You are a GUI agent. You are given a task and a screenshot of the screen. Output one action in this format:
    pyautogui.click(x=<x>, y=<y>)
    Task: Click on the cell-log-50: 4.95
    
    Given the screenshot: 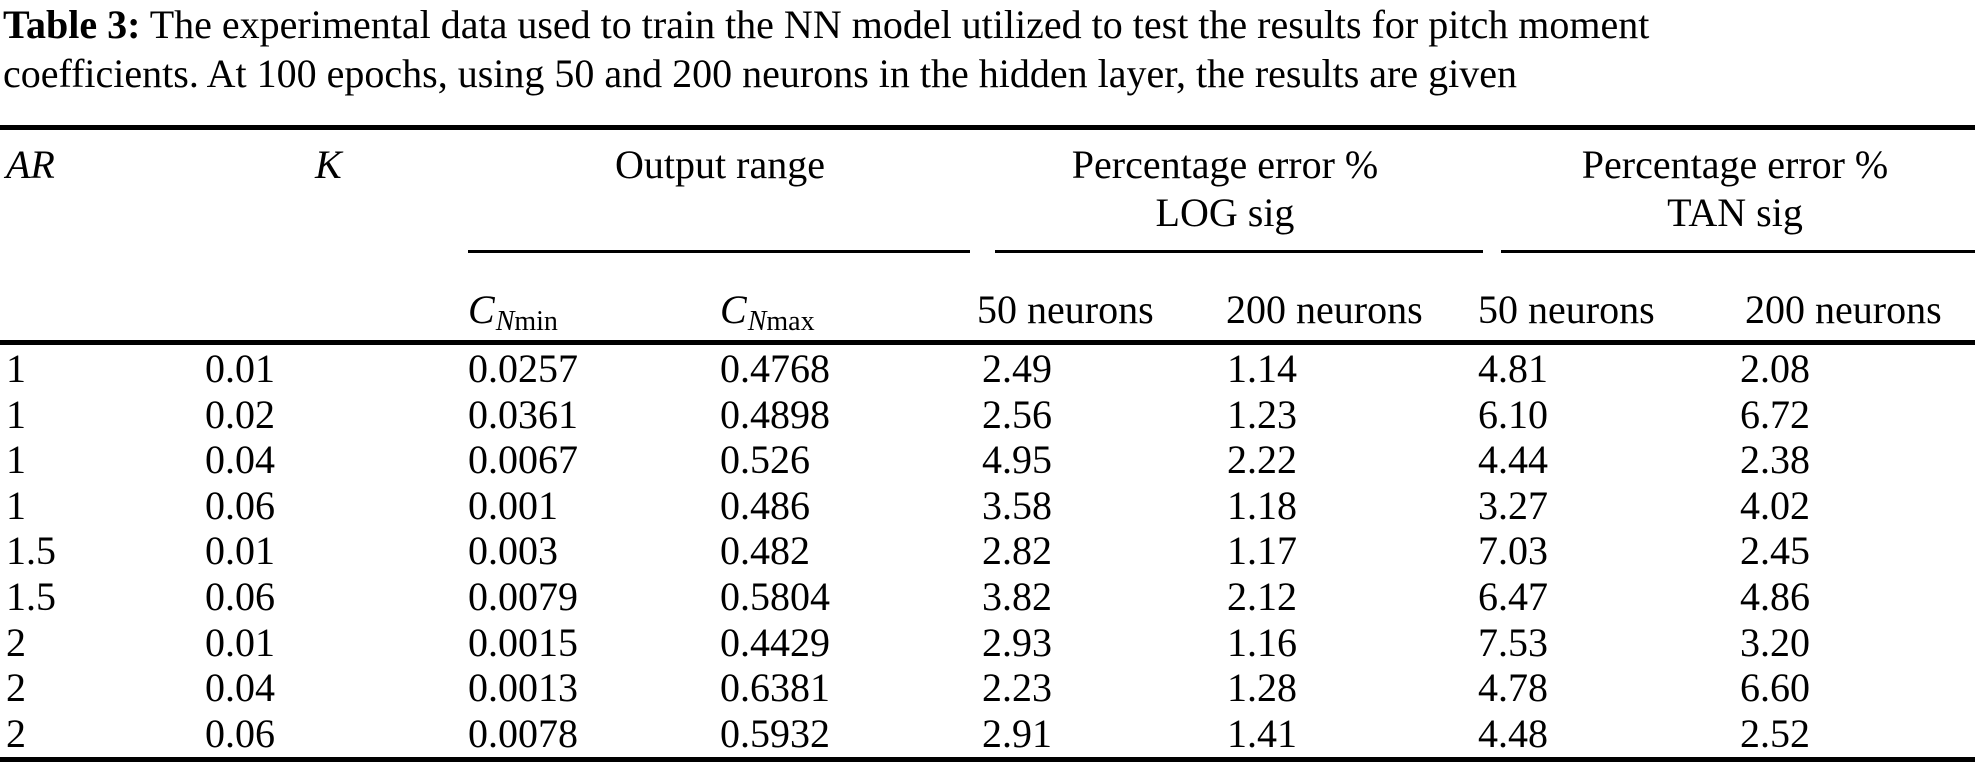 What is the action you would take?
    pyautogui.click(x=1017, y=459)
    